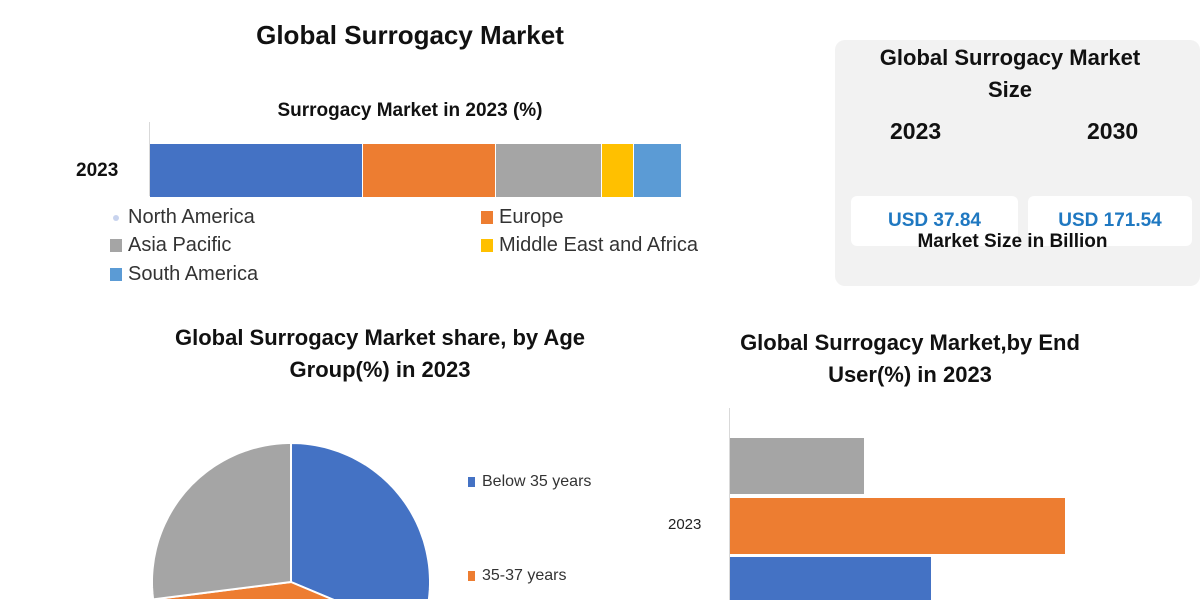  What do you see at coordinates (410, 35) in the screenshot?
I see `main-title: Global Surrogacy Market` at bounding box center [410, 35].